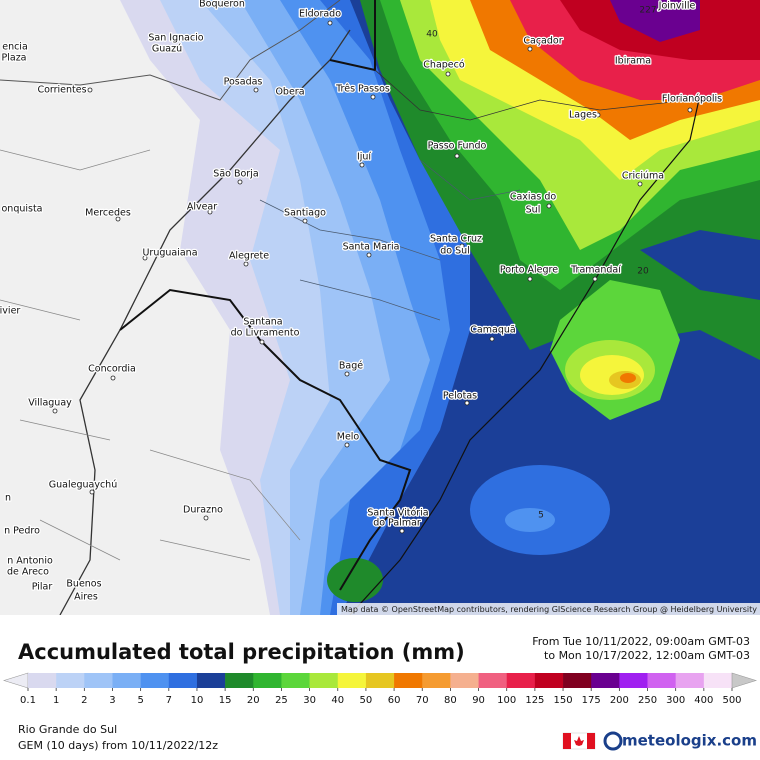 This screenshot has height=760, width=760. Describe the element at coordinates (235, 174) in the screenshot. I see `city-label: São Borja` at that location.